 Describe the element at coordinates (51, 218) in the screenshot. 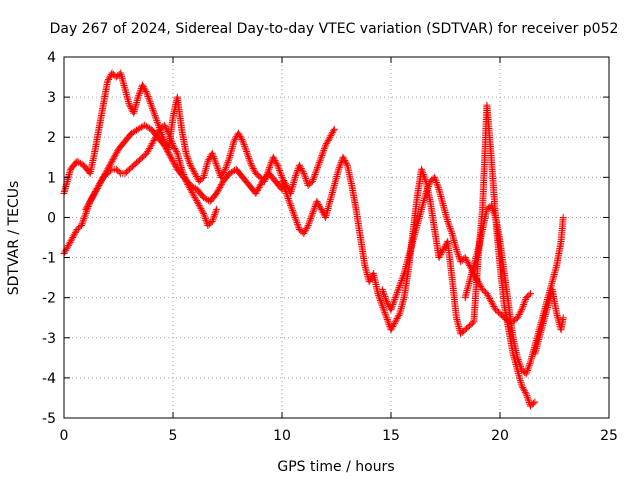

I see `y-tick-label: 0` at that location.